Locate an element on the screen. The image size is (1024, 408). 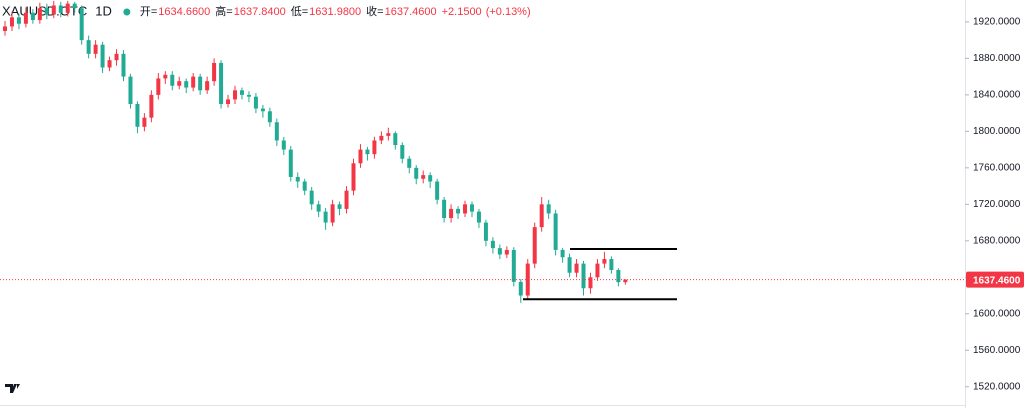
y-tick-label: 1520.0000 is located at coordinates (997, 386).